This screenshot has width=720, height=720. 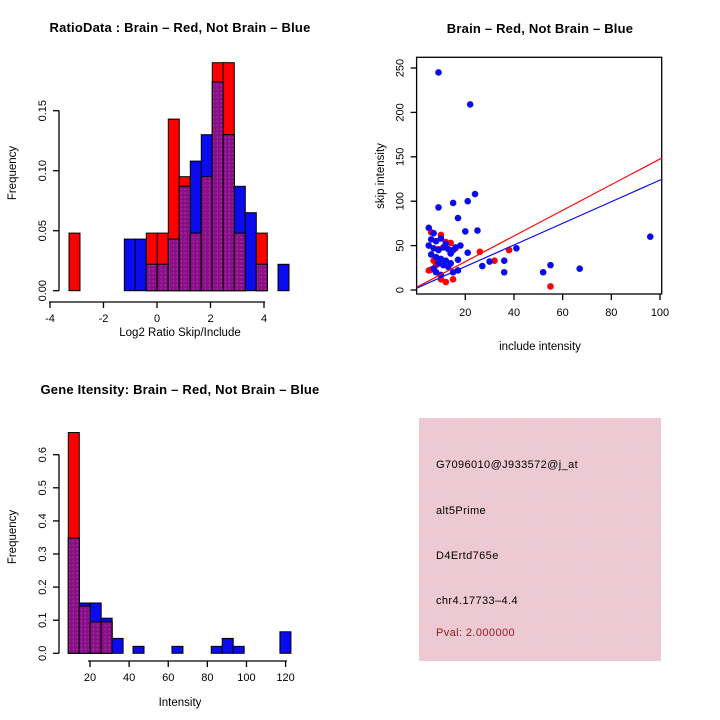 I want to click on svg-text: 0.05, so click(x=43, y=230).